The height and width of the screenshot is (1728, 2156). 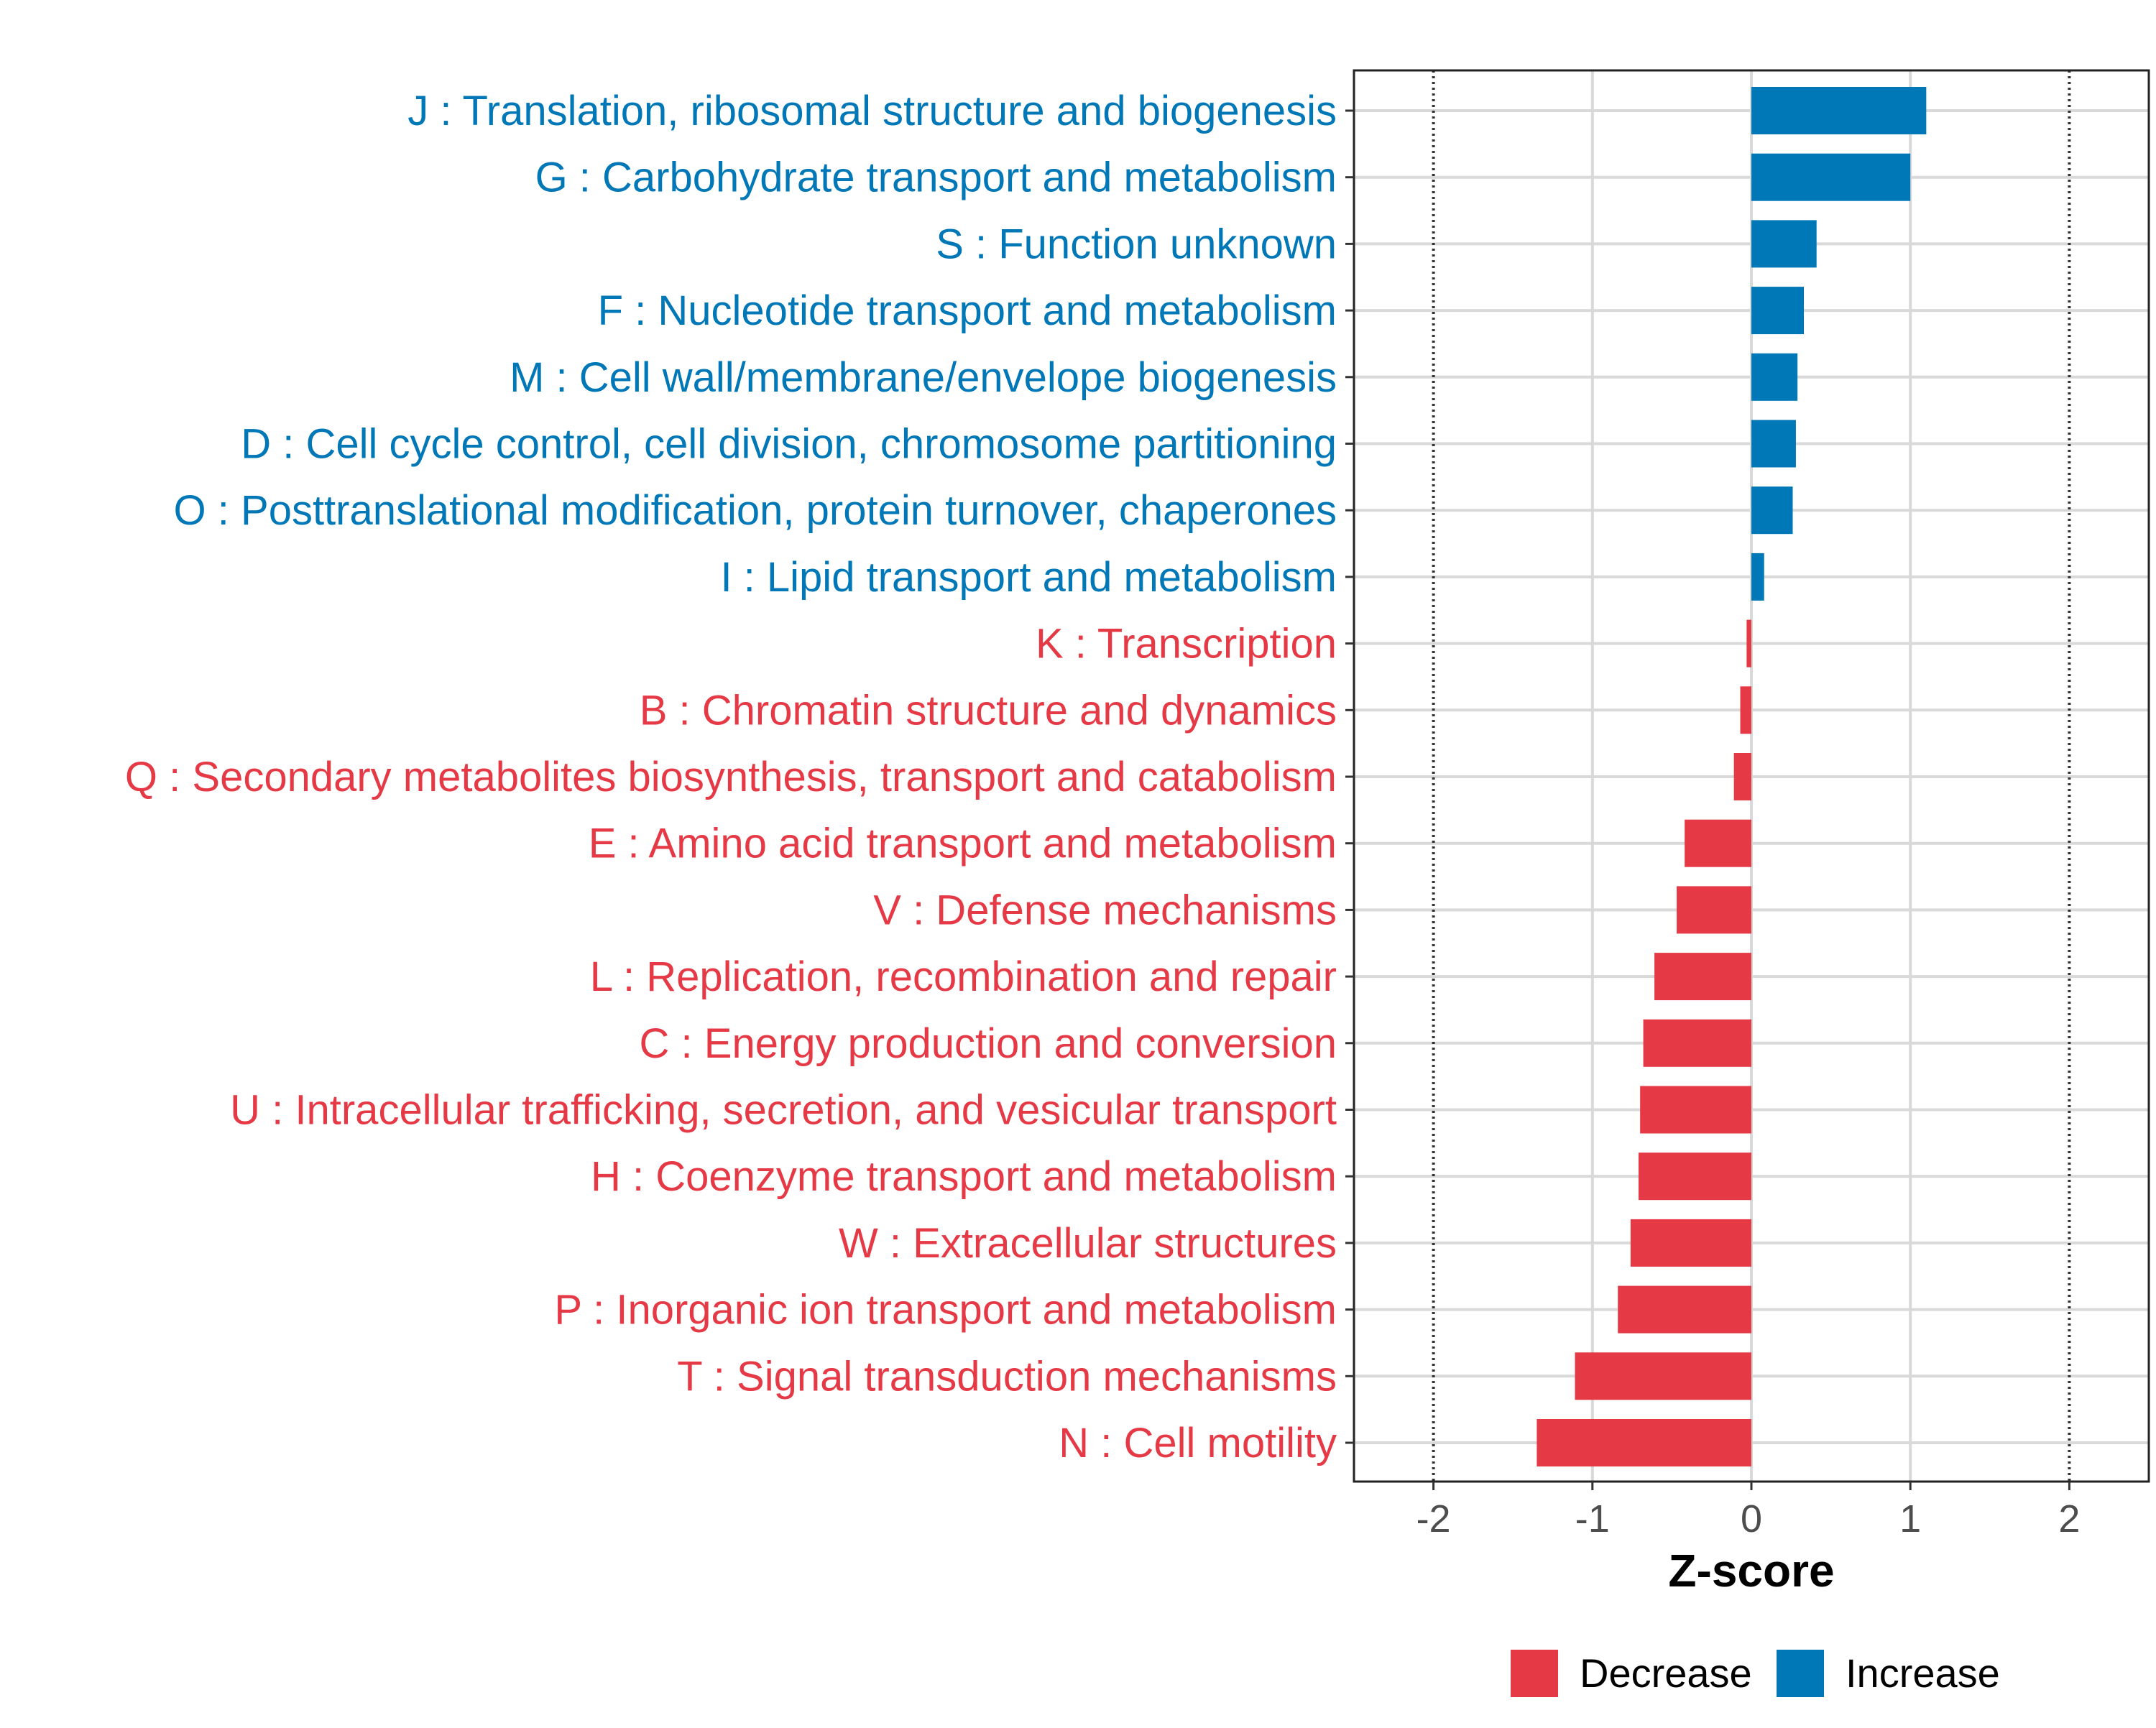 I want to click on legend-label: Decrease, so click(x=1666, y=1673).